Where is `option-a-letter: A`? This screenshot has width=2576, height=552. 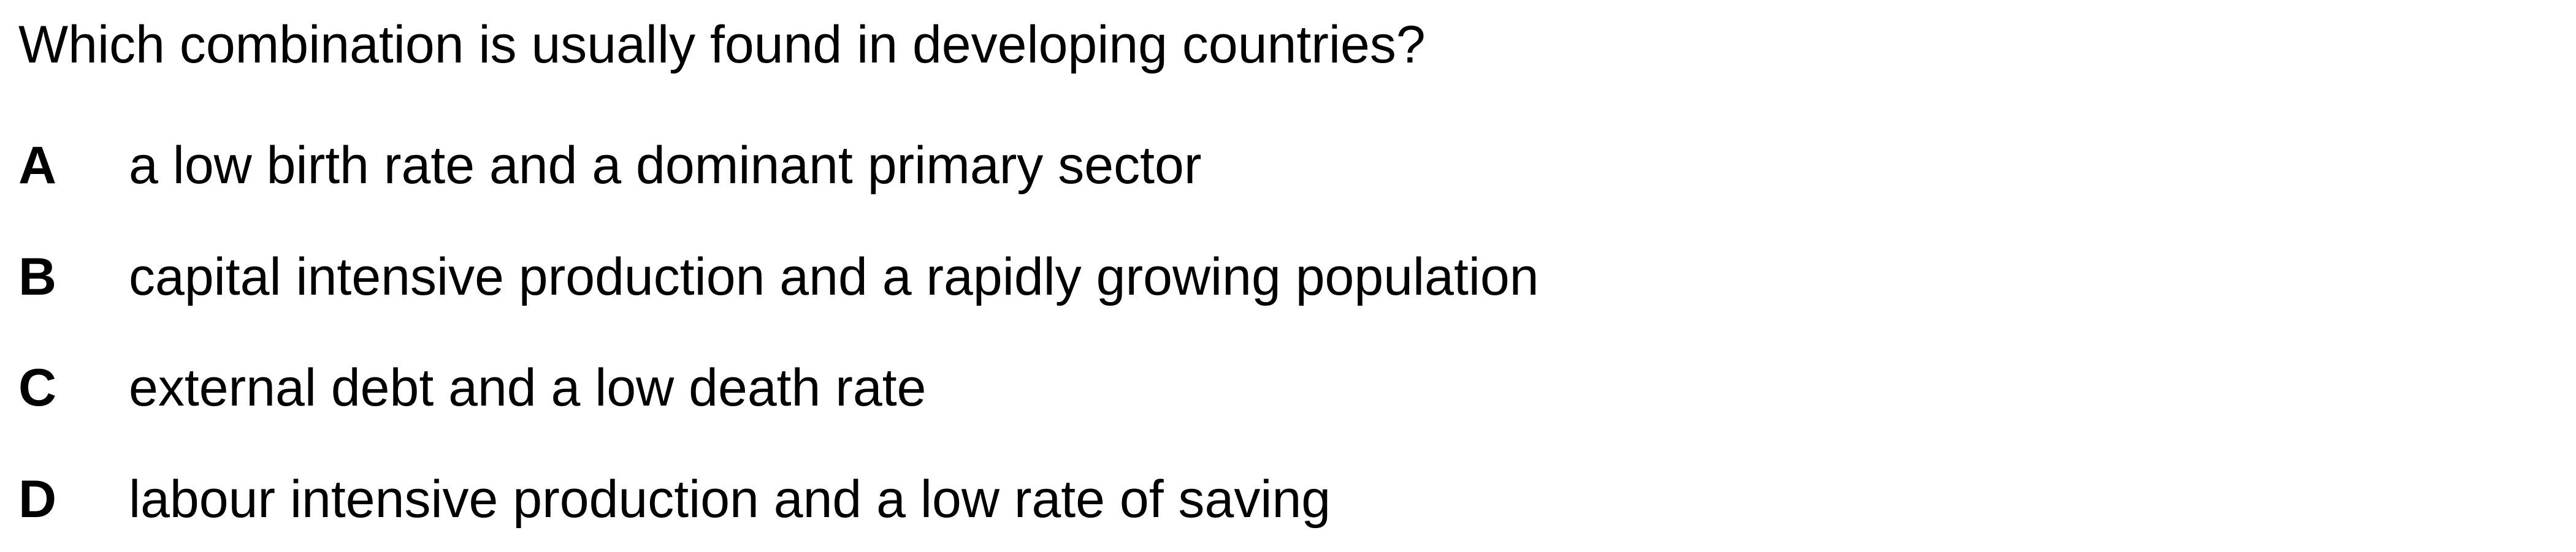 option-a-letter: A is located at coordinates (37, 165).